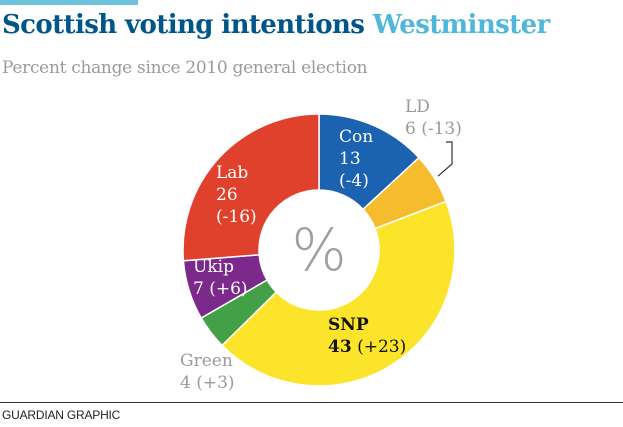 This screenshot has height=427, width=623. What do you see at coordinates (445, 159) in the screenshot?
I see `leader-line-ld` at bounding box center [445, 159].